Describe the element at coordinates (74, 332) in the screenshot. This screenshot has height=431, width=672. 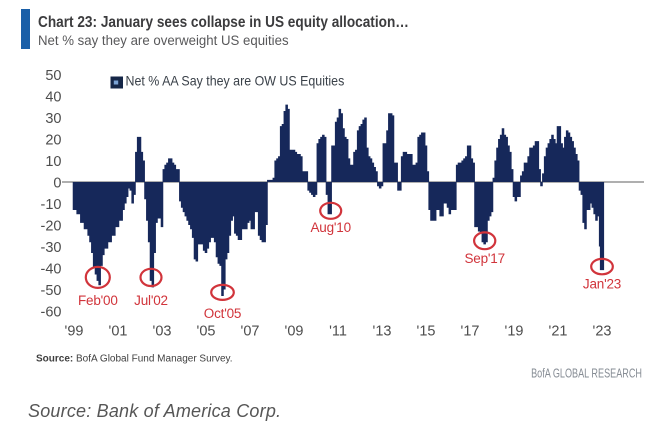
I see `svg-text: '99` at that location.